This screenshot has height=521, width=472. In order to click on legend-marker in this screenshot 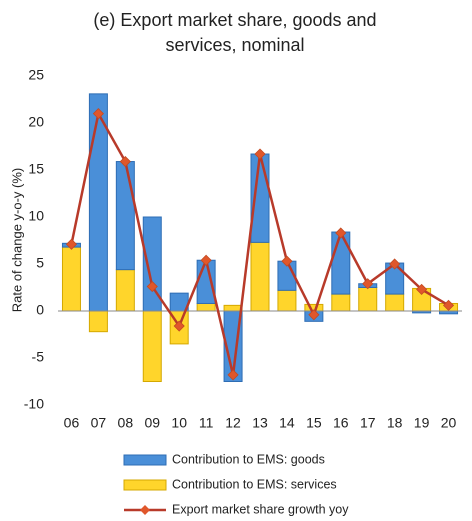, I will do `click(145, 510)`.